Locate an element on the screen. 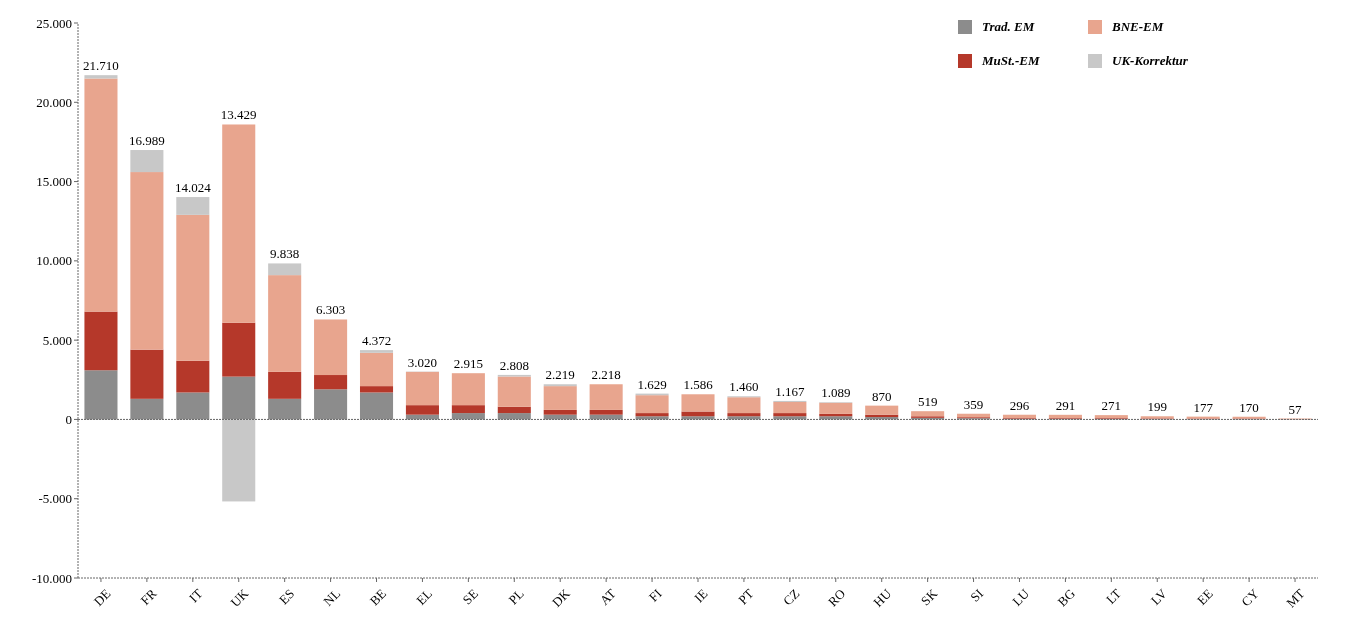 This screenshot has height=637, width=1346. y-tick-label: 20.000 is located at coordinates (54, 102).